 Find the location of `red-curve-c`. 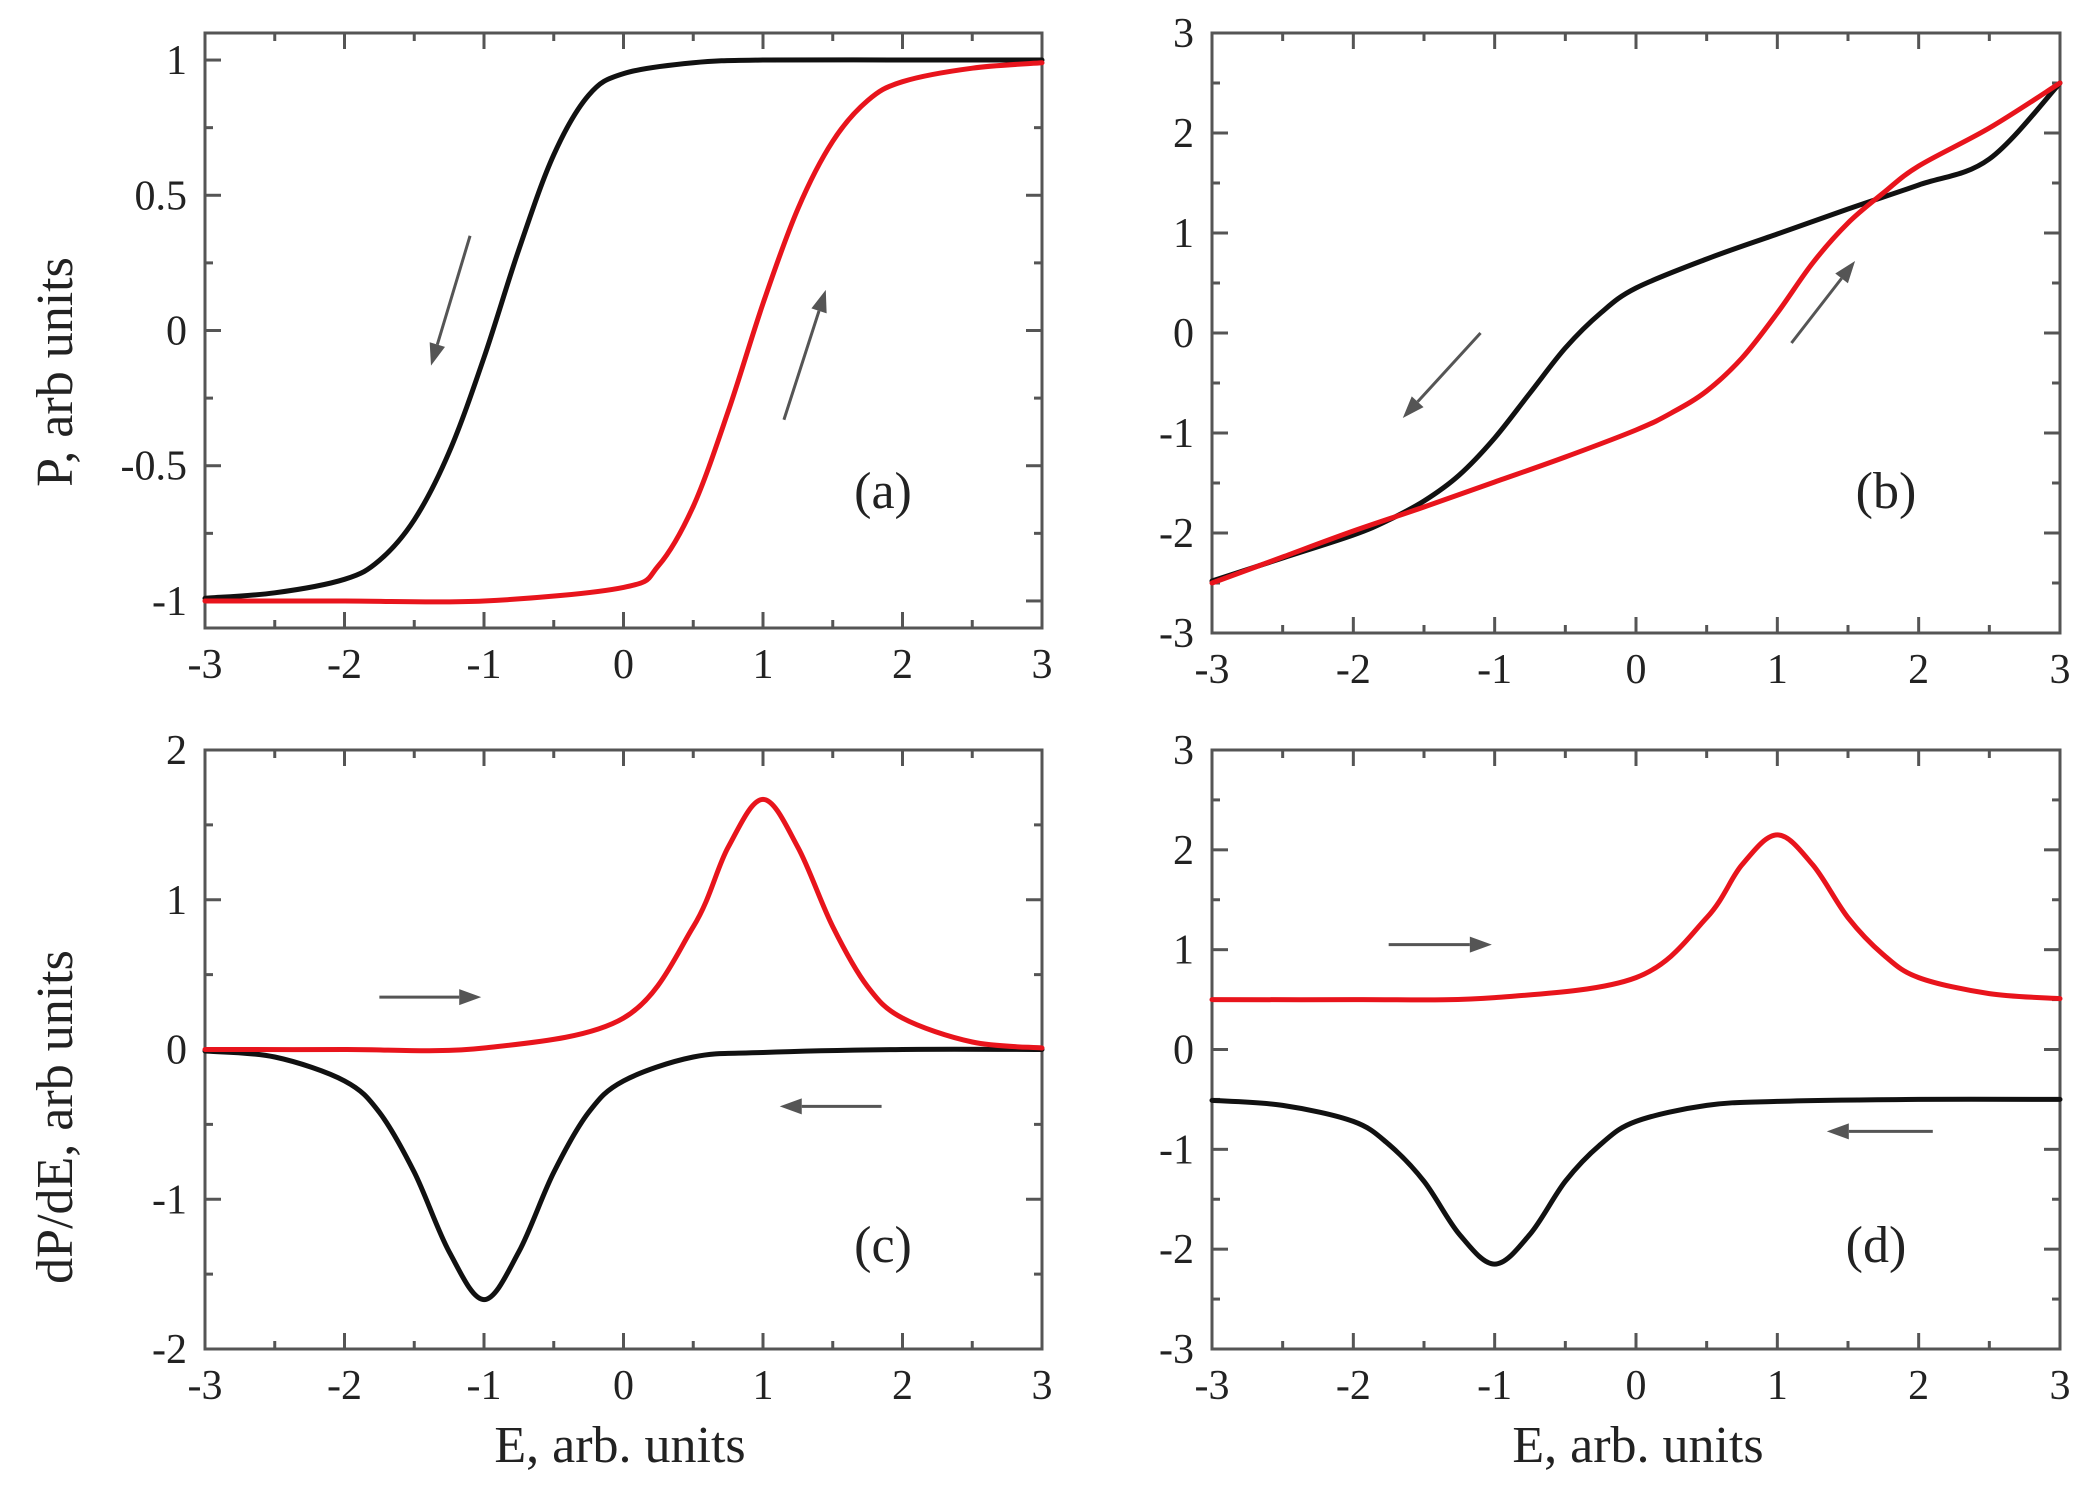

red-curve-c is located at coordinates (623, 925).